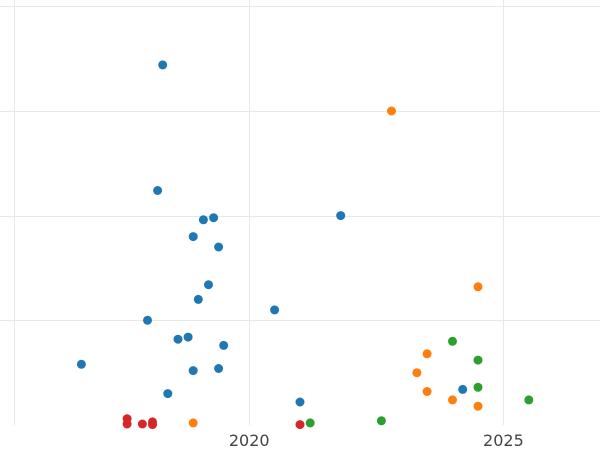  What do you see at coordinates (376, 440) in the screenshot?
I see `x-axis: 2020 2025` at bounding box center [376, 440].